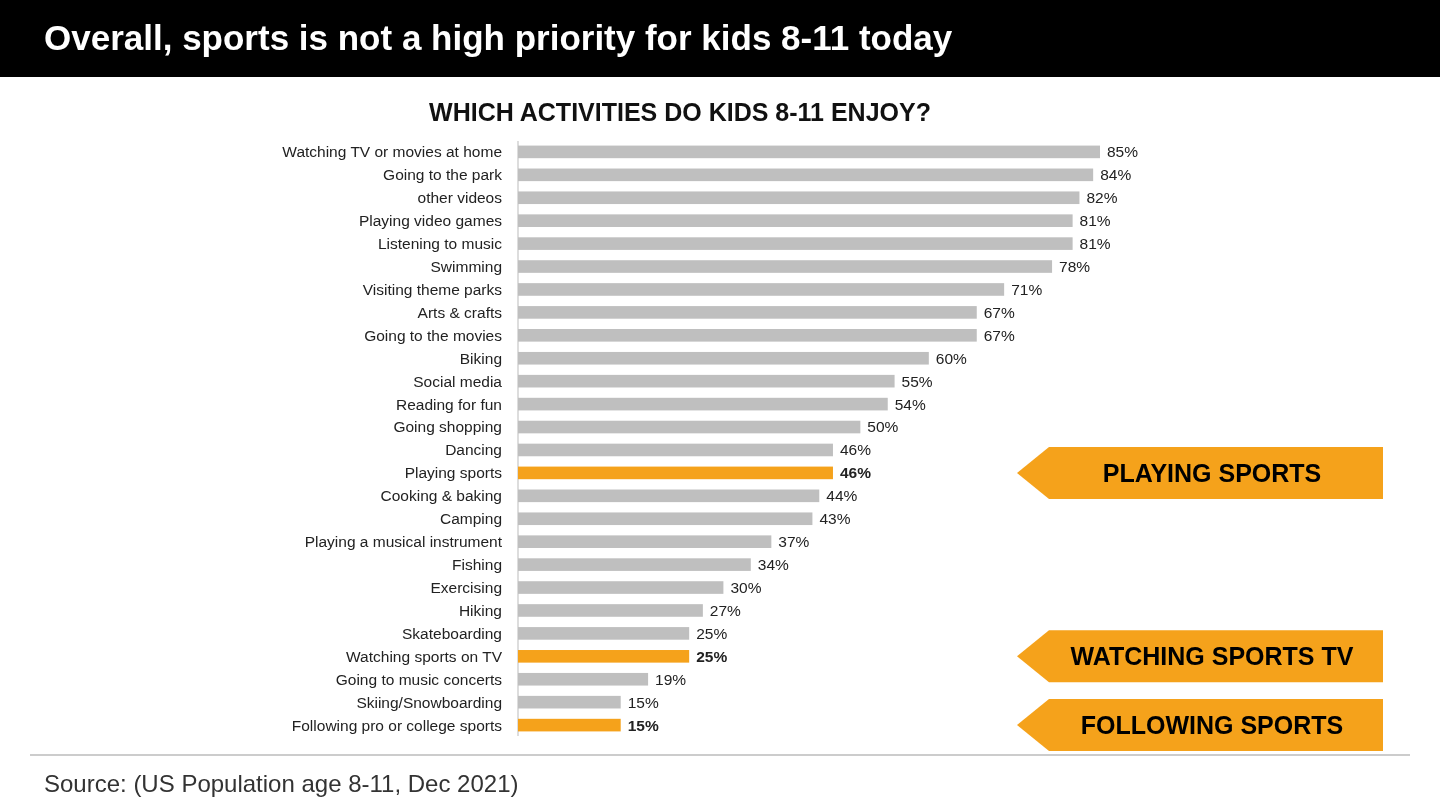 The height and width of the screenshot is (808, 1440). Describe the element at coordinates (1212, 724) in the screenshot. I see `annotation: FOLLOWING SPORTS` at that location.